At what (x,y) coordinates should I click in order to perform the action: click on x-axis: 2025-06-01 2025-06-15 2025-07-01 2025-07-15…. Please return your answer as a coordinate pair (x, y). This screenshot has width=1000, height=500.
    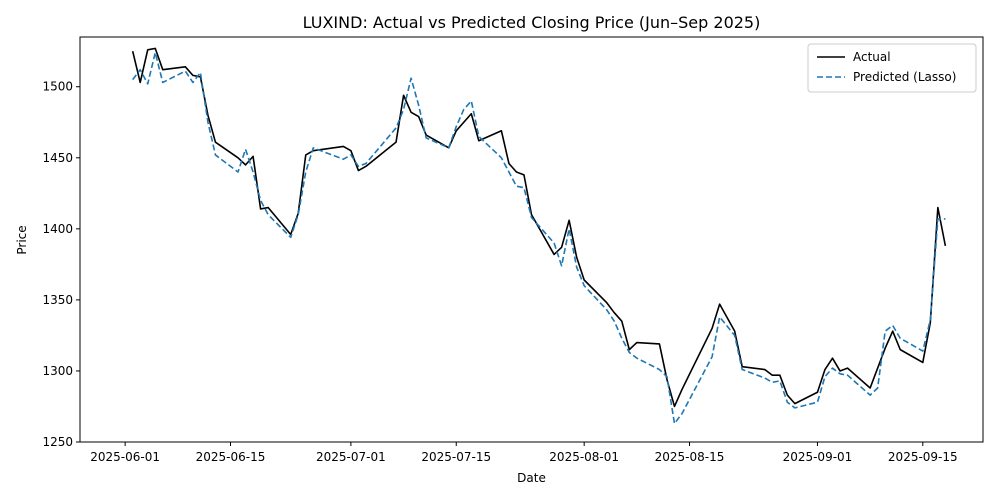
    Looking at the image, I should click on (524, 453).